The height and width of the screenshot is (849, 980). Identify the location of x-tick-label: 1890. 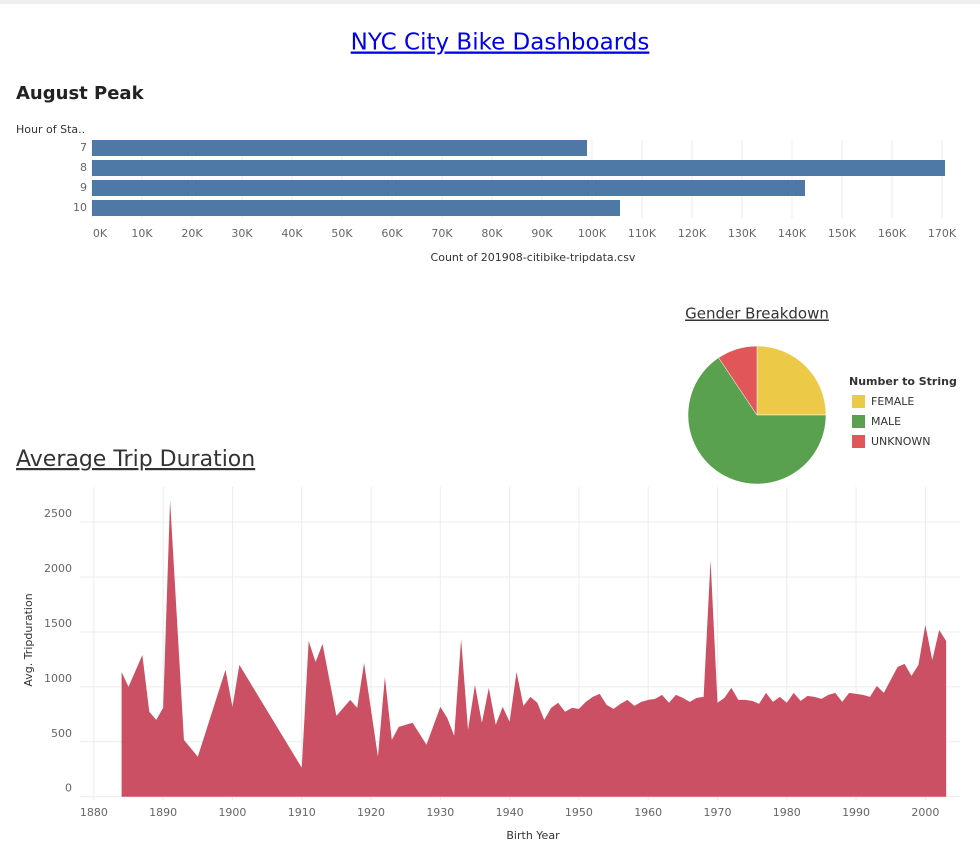
(163, 812).